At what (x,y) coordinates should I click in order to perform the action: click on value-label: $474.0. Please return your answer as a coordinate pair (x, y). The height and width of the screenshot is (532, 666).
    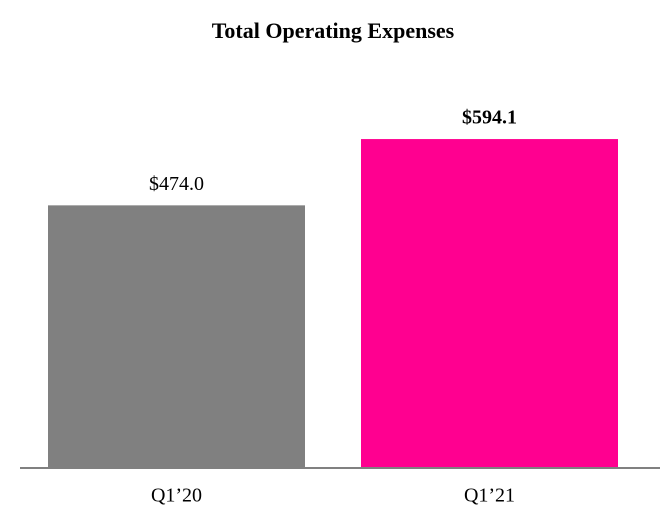
    Looking at the image, I should click on (176, 184).